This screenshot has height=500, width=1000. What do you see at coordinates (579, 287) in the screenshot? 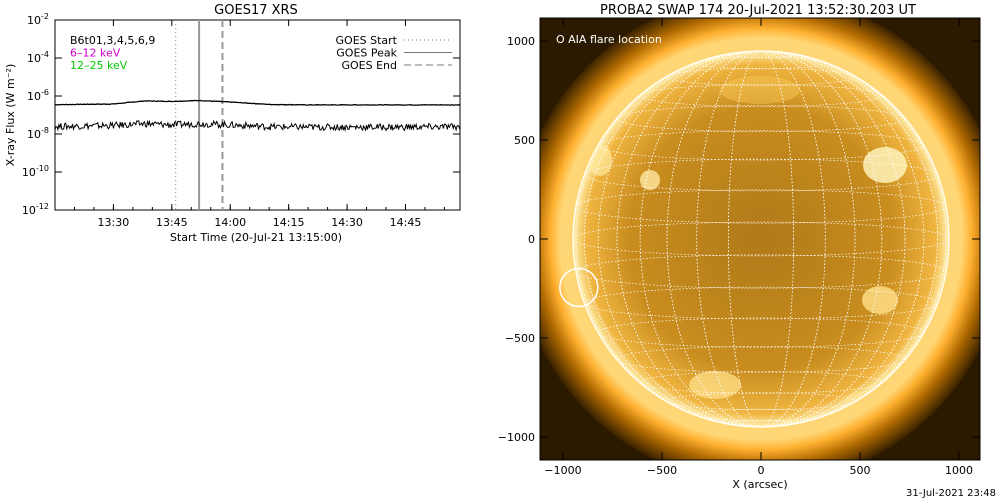
I see `aia-flare-location-marker` at bounding box center [579, 287].